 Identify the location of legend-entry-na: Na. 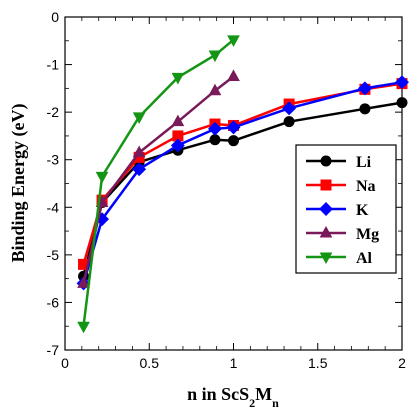
(341, 186).